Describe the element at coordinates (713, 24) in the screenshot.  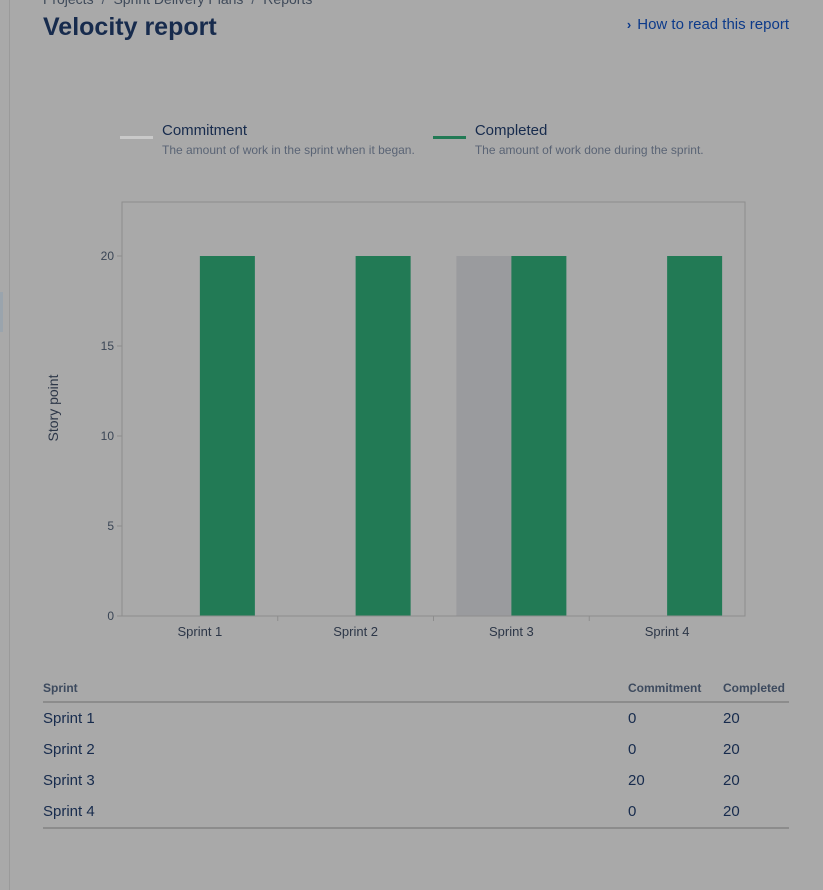
I see `how-to-read-link-label: How to read this report` at that location.